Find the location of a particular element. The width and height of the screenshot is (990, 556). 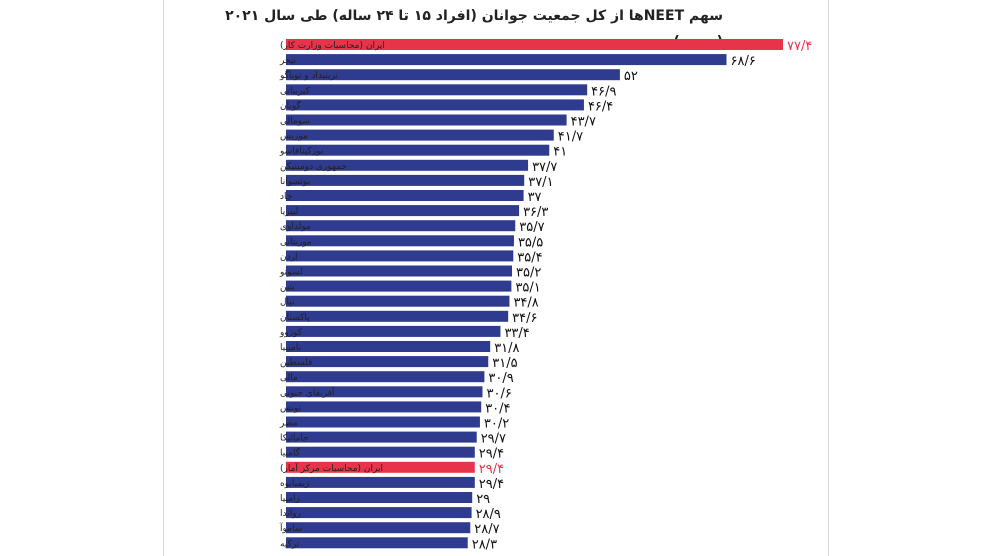

value-label: ۳۰/۹ is located at coordinates (500, 378).